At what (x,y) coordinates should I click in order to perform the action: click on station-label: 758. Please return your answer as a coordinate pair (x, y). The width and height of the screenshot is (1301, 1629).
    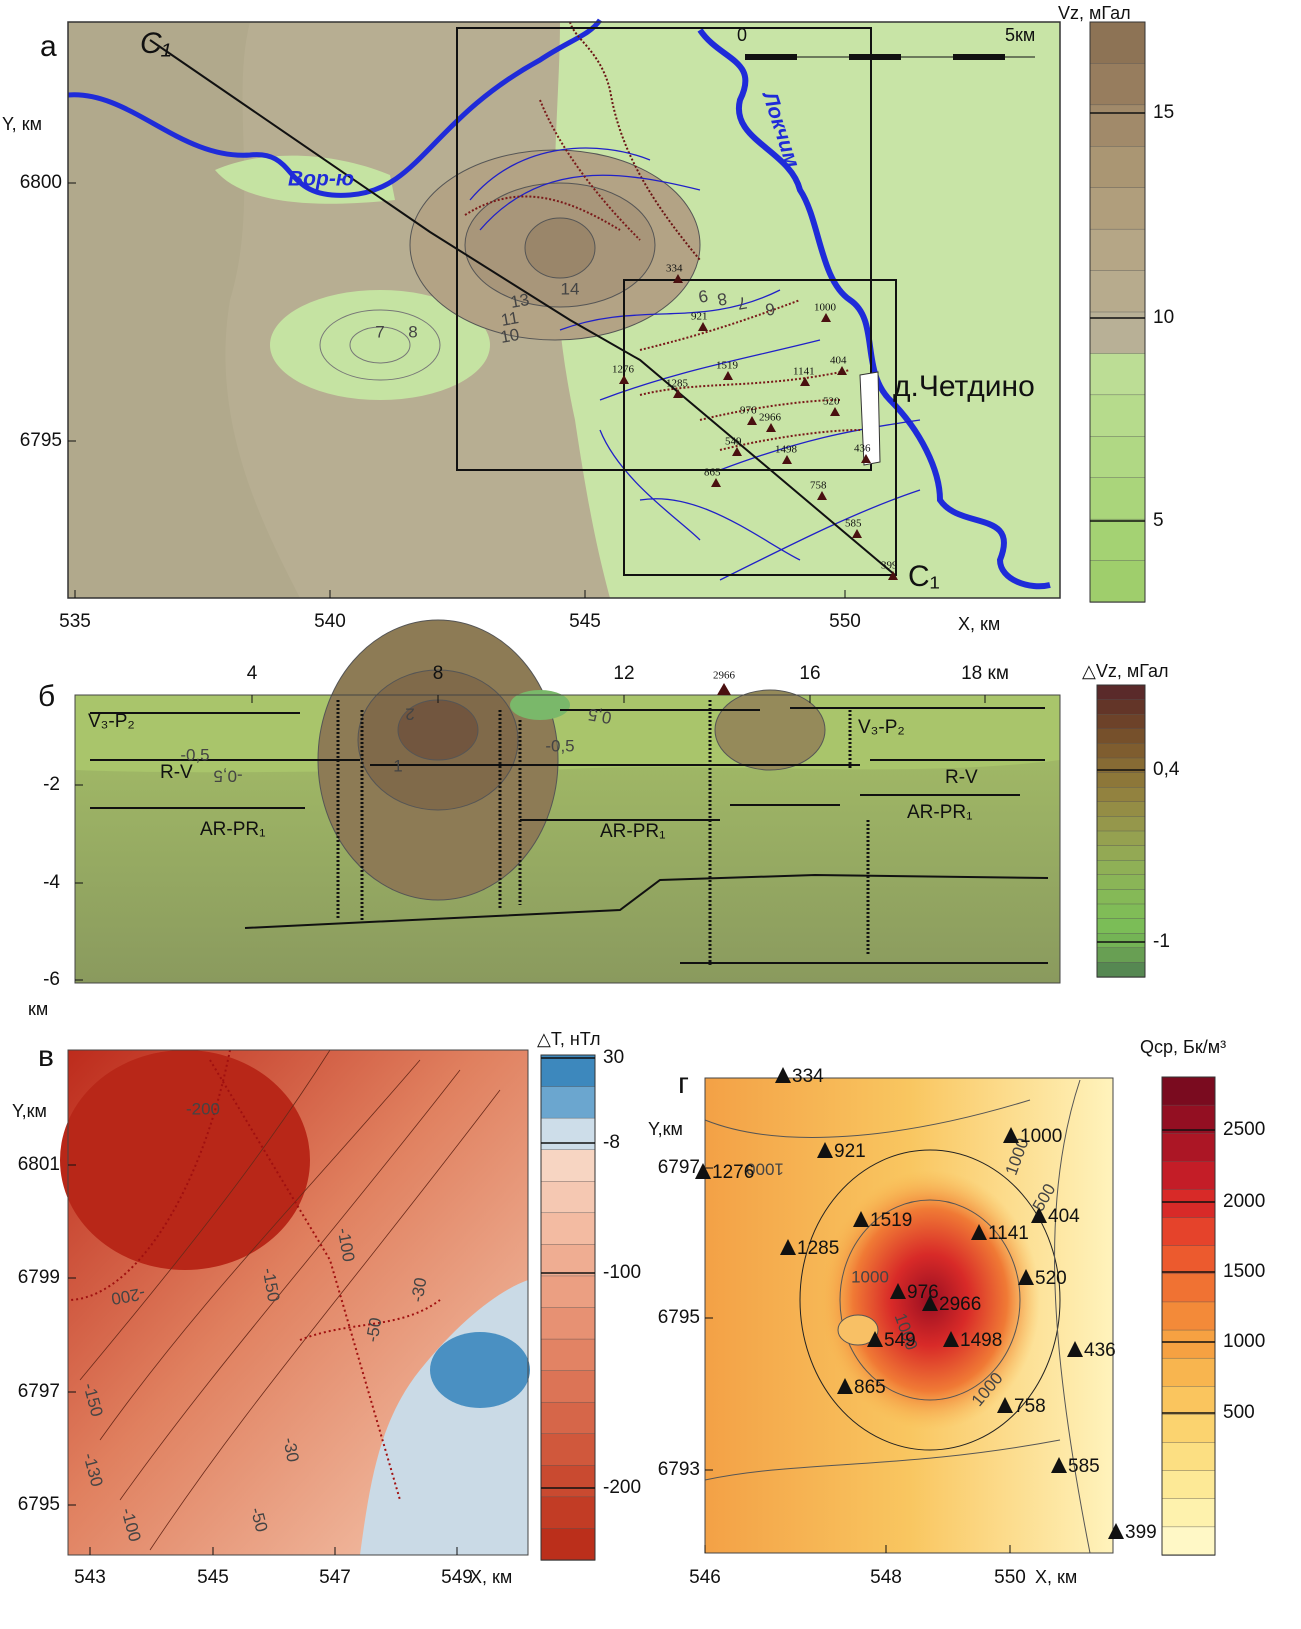
    Looking at the image, I should click on (818, 486).